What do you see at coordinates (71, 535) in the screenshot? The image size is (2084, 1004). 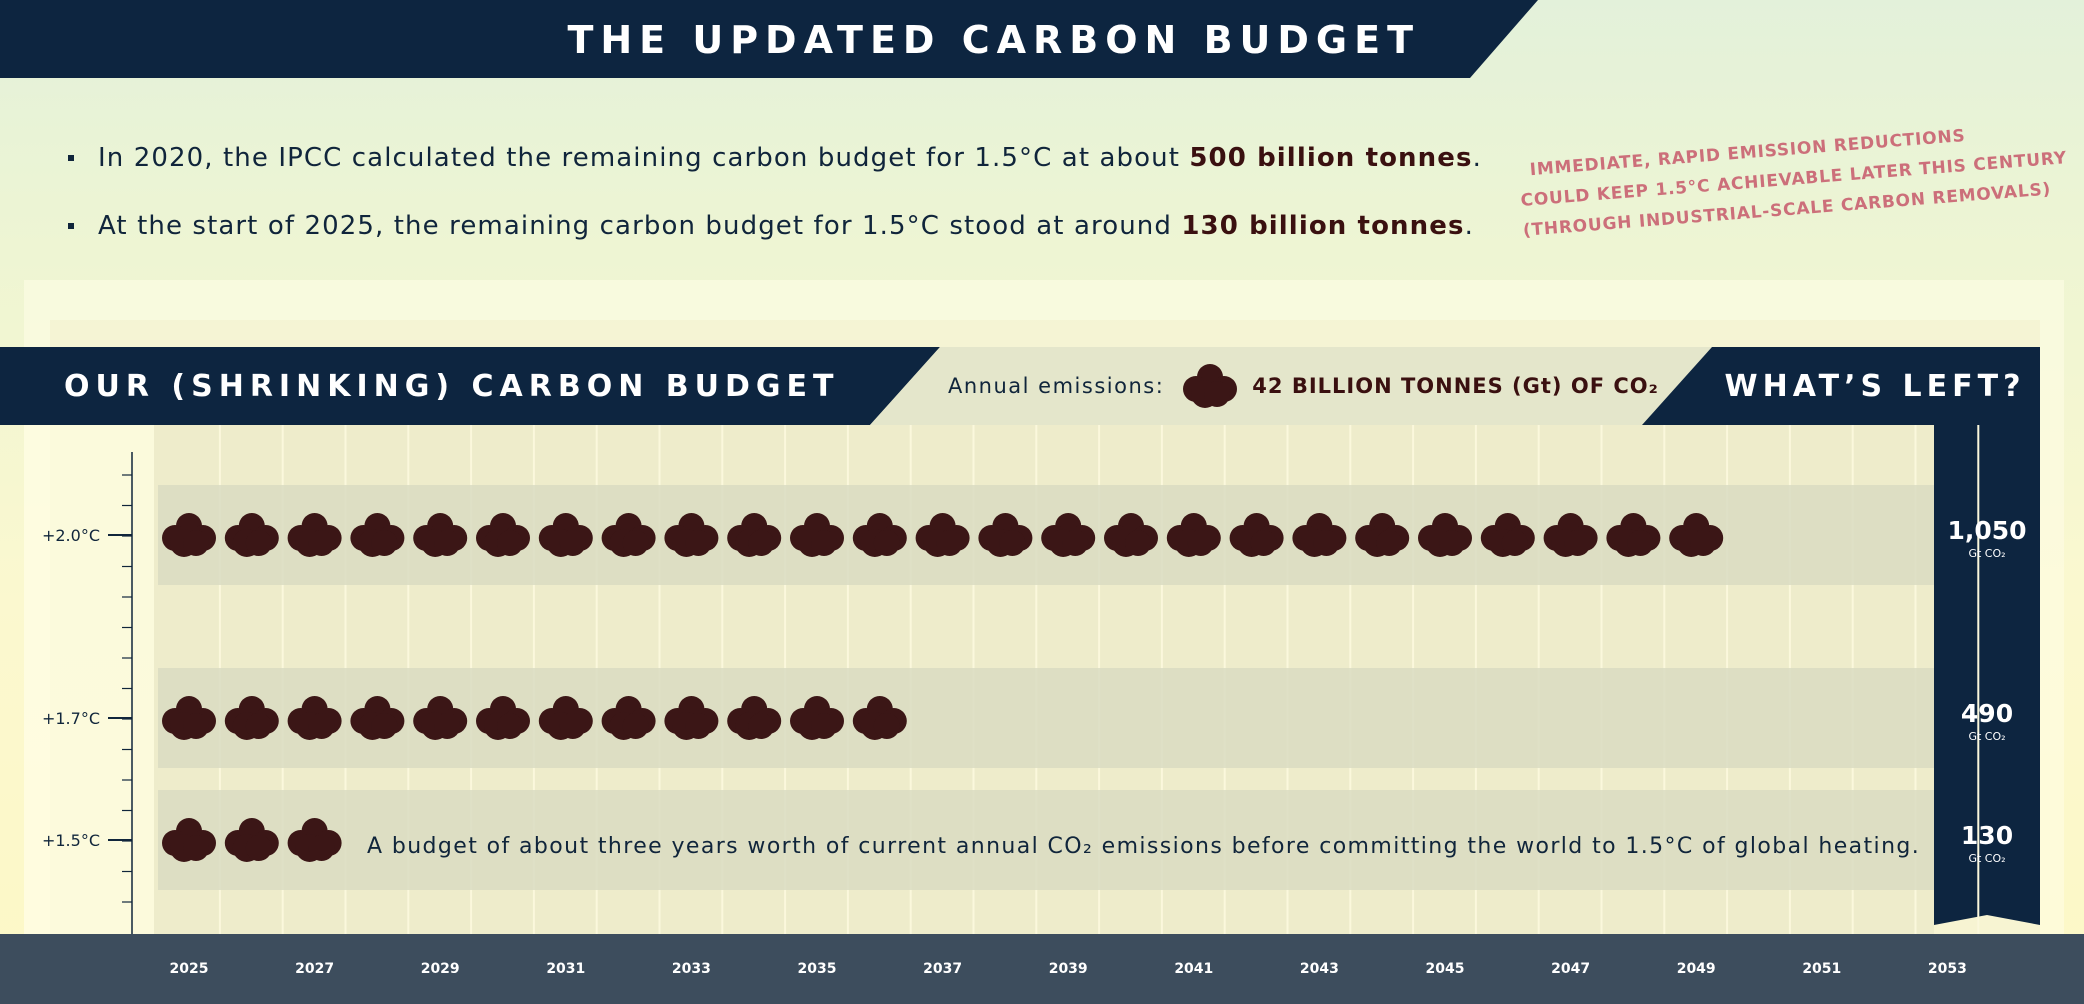 I see `y-tick-label: +2.0°C` at bounding box center [71, 535].